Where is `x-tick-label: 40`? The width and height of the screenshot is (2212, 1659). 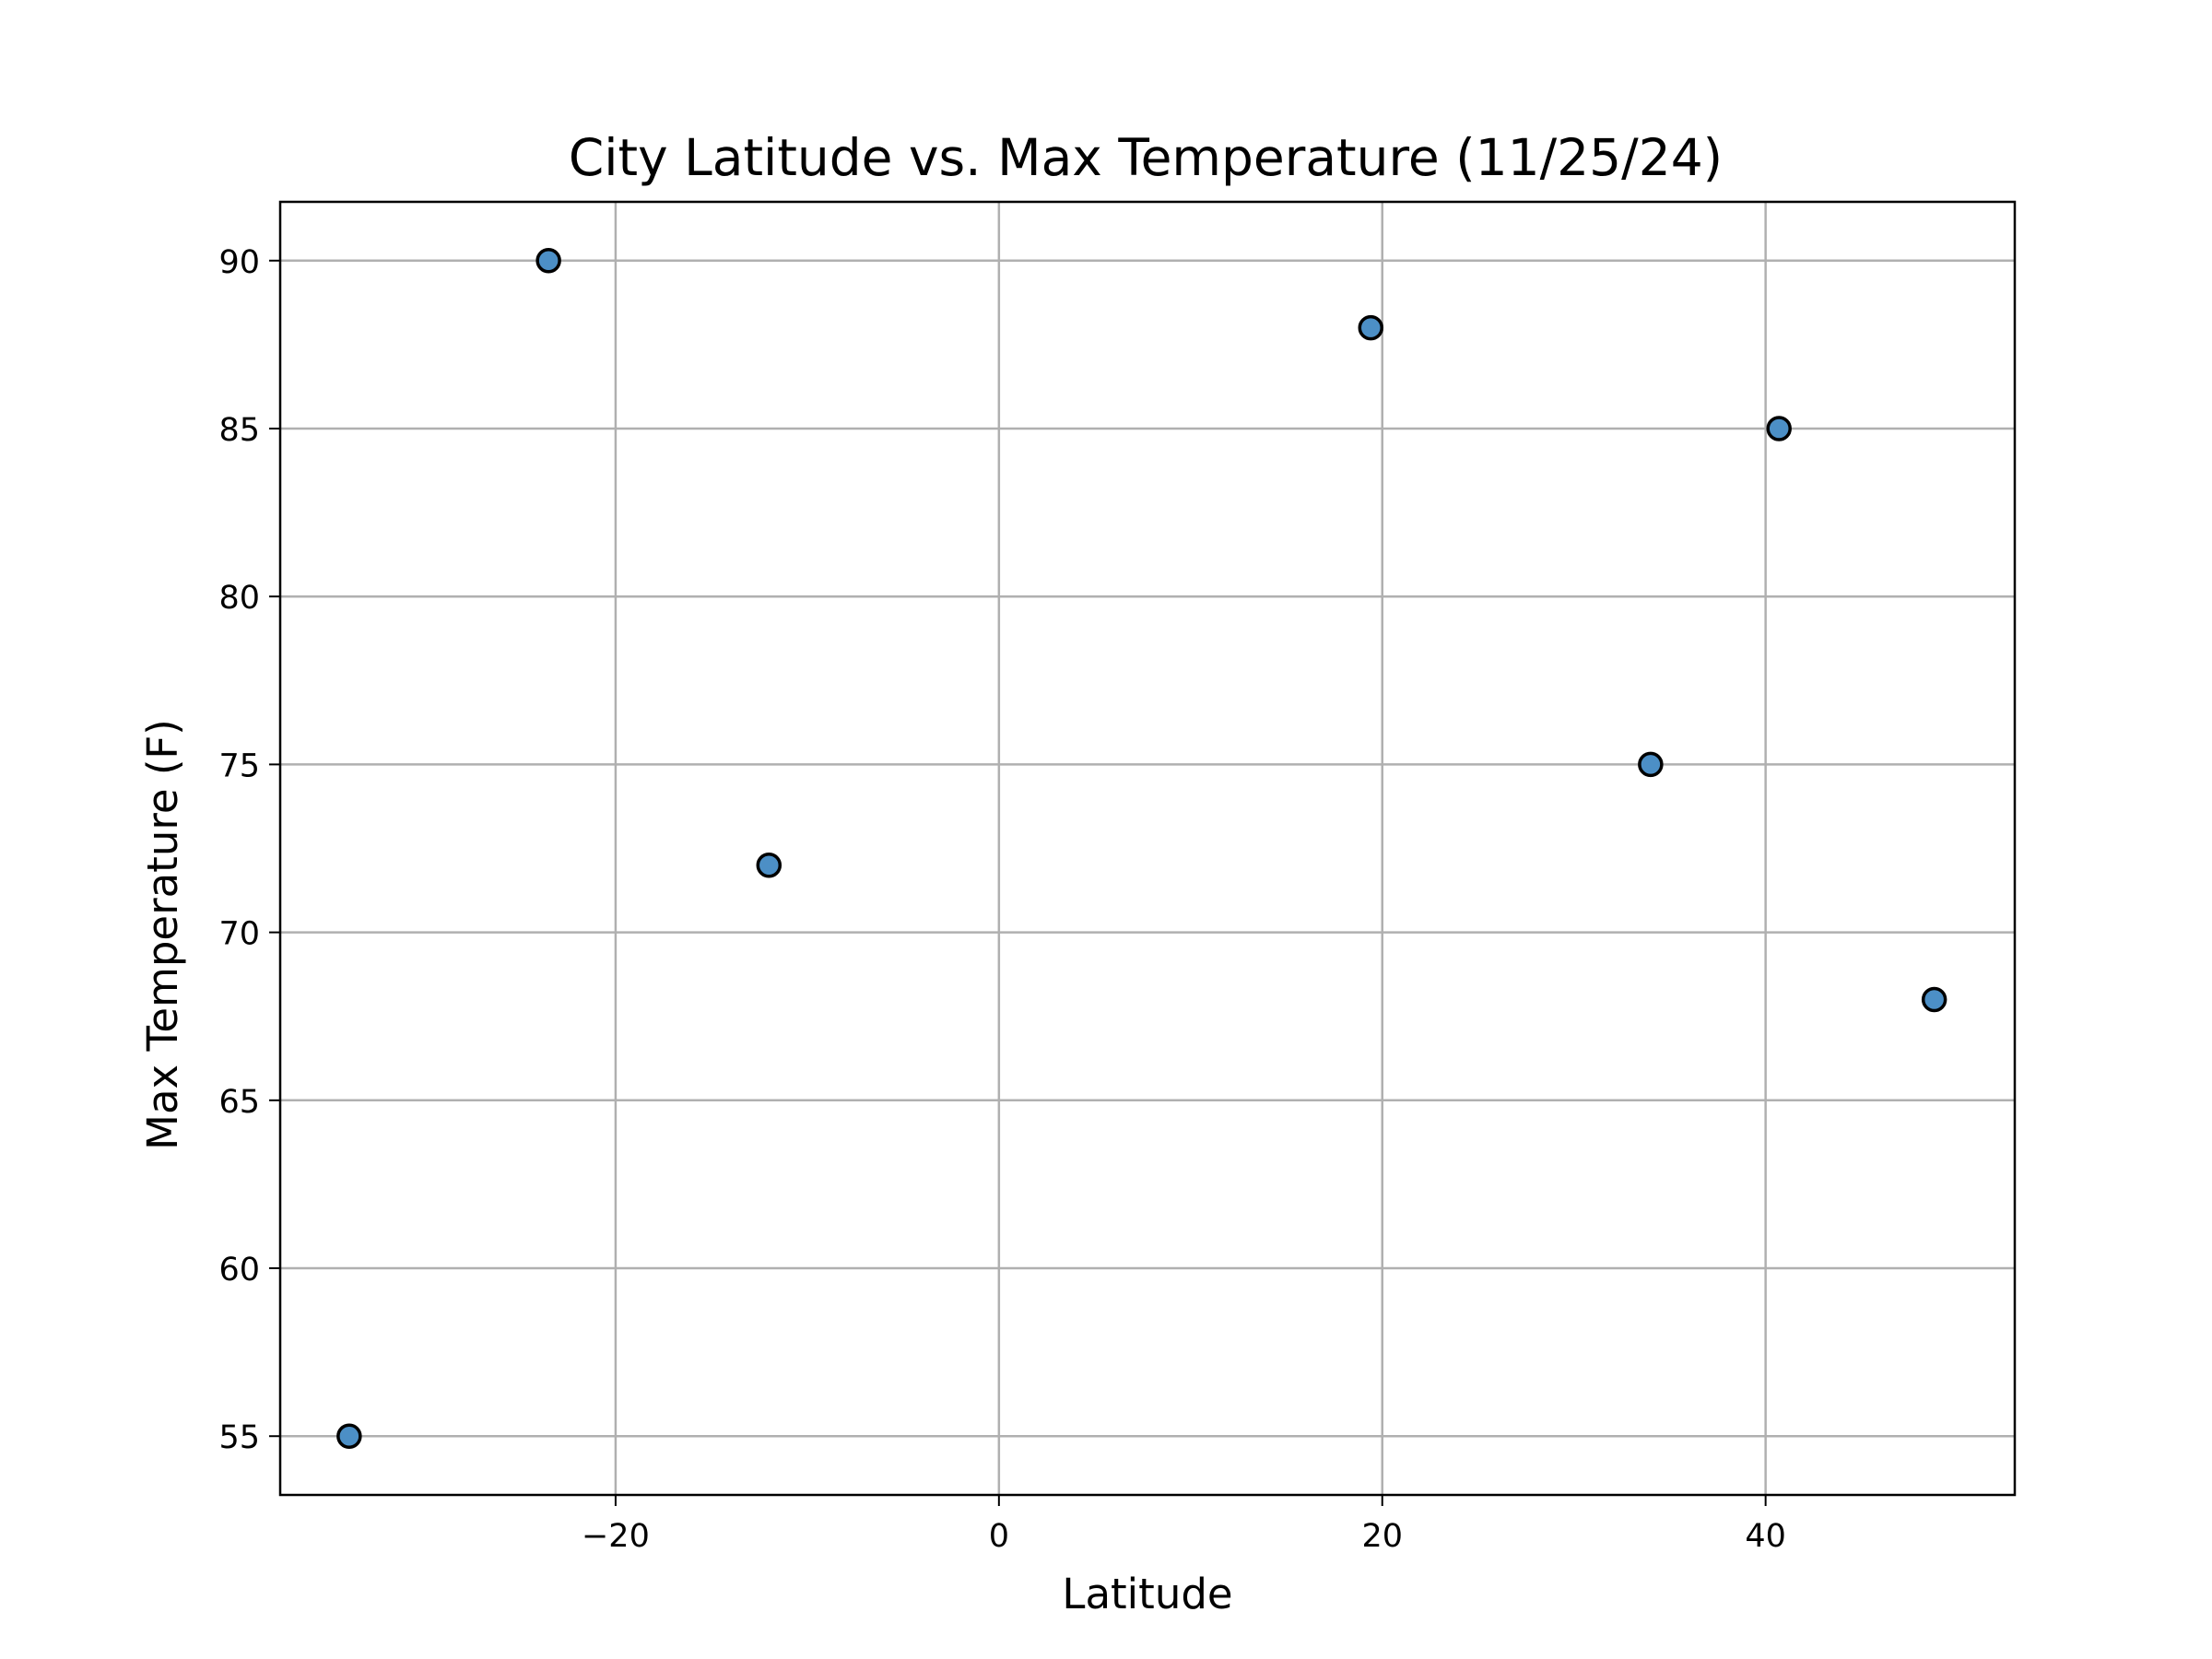
x-tick-label: 40 is located at coordinates (1765, 1536).